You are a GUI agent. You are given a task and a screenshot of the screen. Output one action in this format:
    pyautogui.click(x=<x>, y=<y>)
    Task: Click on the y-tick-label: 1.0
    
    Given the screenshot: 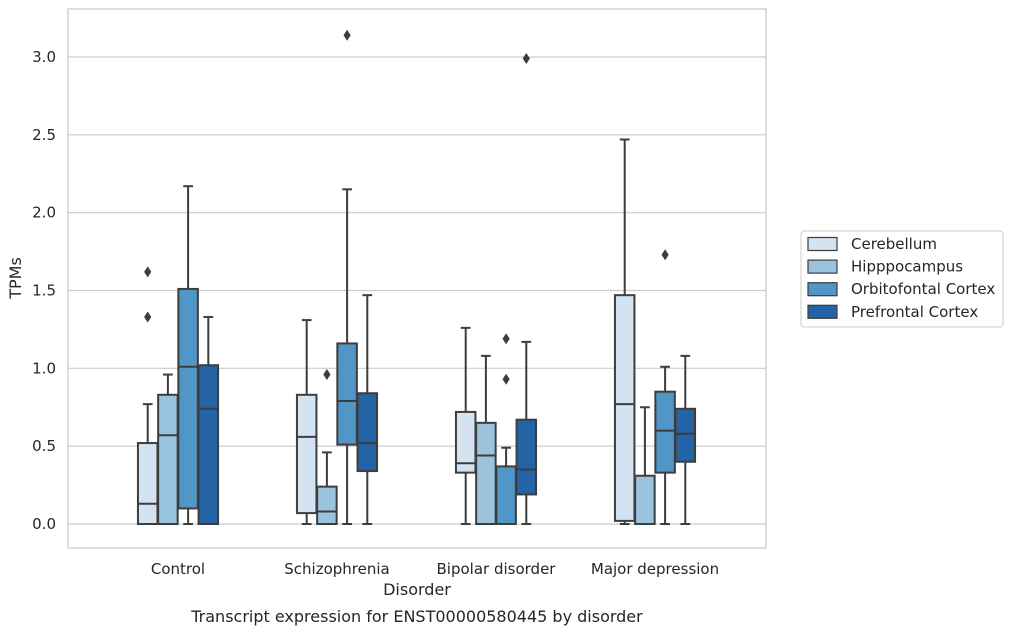 What is the action you would take?
    pyautogui.click(x=44, y=368)
    